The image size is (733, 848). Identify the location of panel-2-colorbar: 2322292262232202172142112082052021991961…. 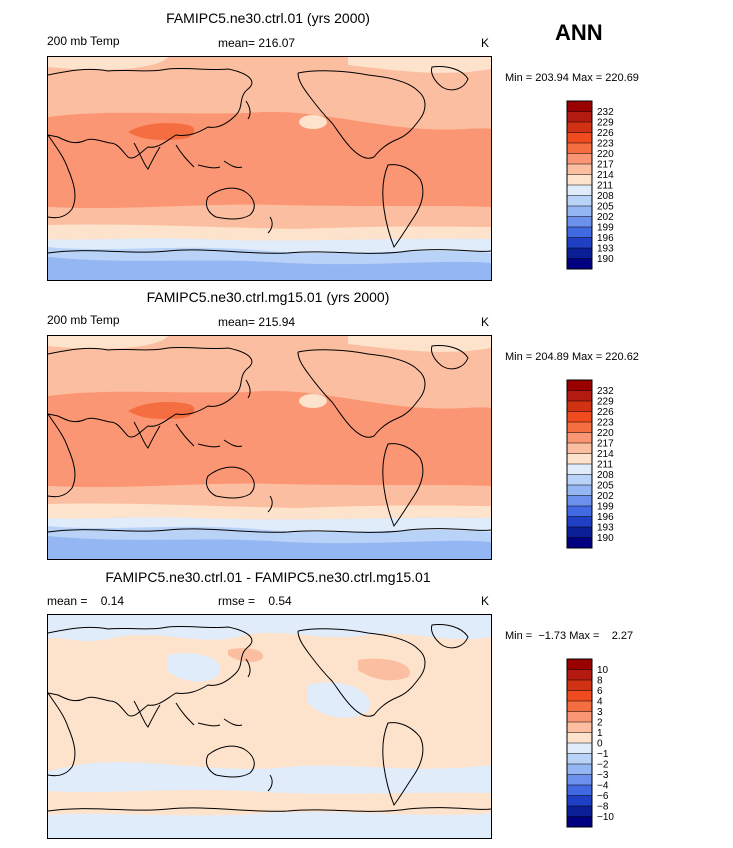
(590, 464).